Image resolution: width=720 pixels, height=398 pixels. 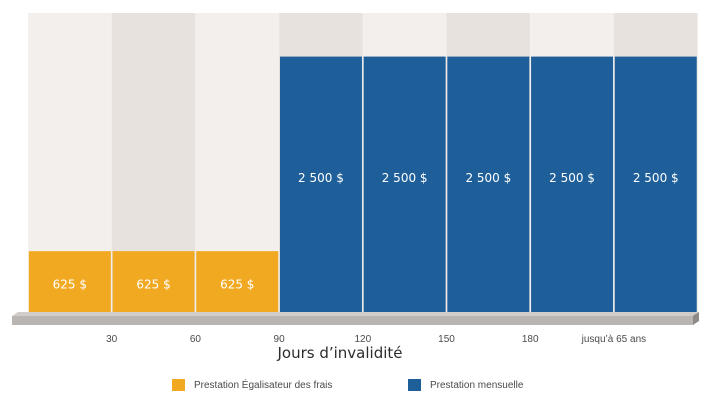 What do you see at coordinates (263, 385) in the screenshot?
I see `legend-label: Prestation Égalisateur des frais` at bounding box center [263, 385].